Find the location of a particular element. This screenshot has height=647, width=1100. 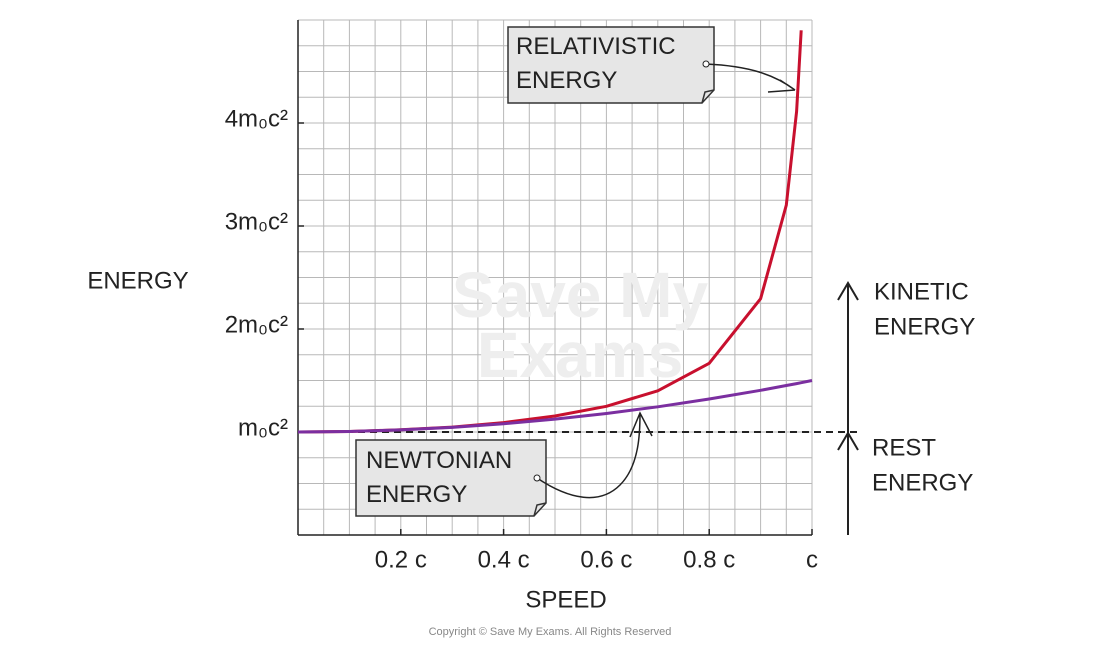

callout-text: RELATIVISTIC ENERGY is located at coordinates (596, 63).